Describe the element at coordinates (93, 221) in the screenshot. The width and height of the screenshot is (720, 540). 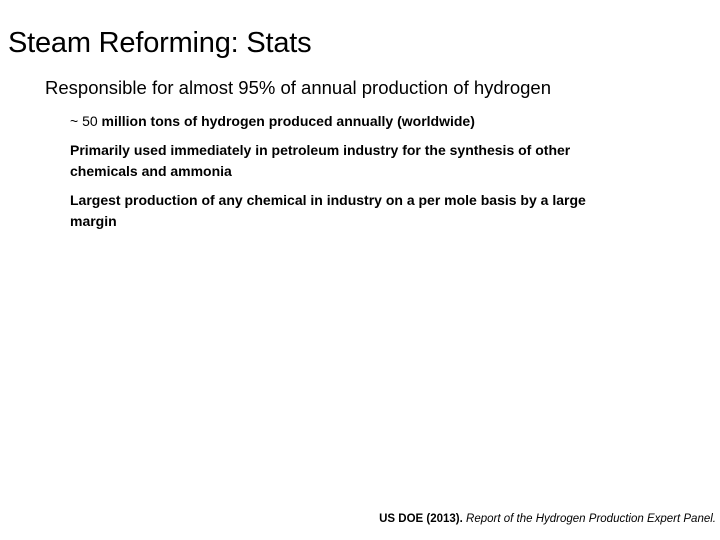
I see `sub-bullet-largest-production-line2: margin` at that location.